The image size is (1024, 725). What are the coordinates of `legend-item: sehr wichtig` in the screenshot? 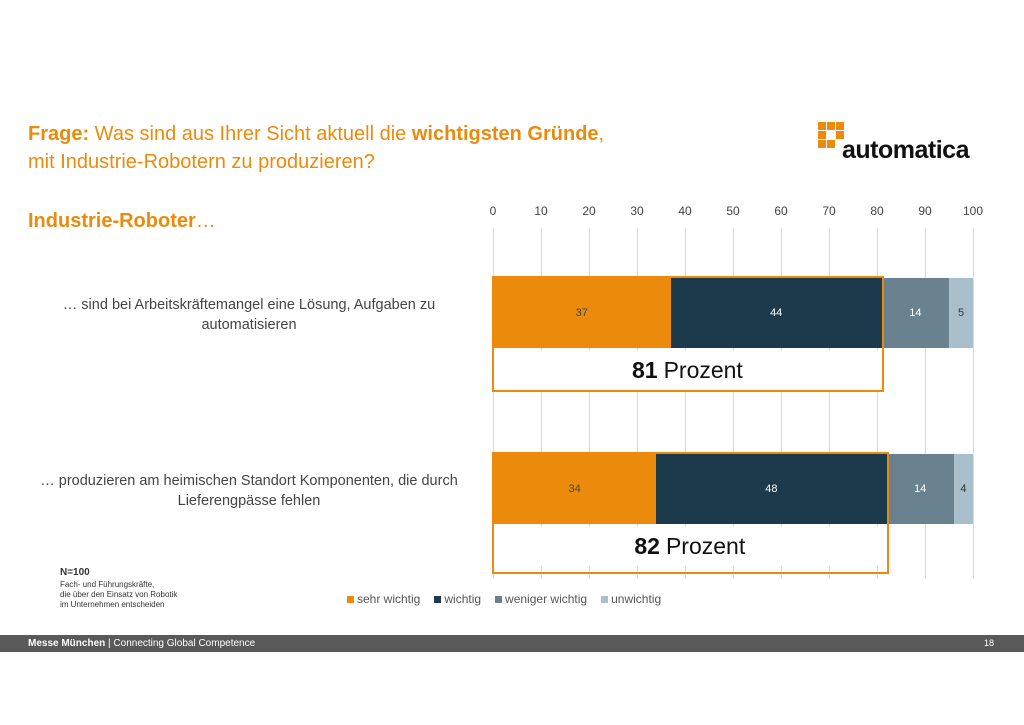 It's located at (383, 599).